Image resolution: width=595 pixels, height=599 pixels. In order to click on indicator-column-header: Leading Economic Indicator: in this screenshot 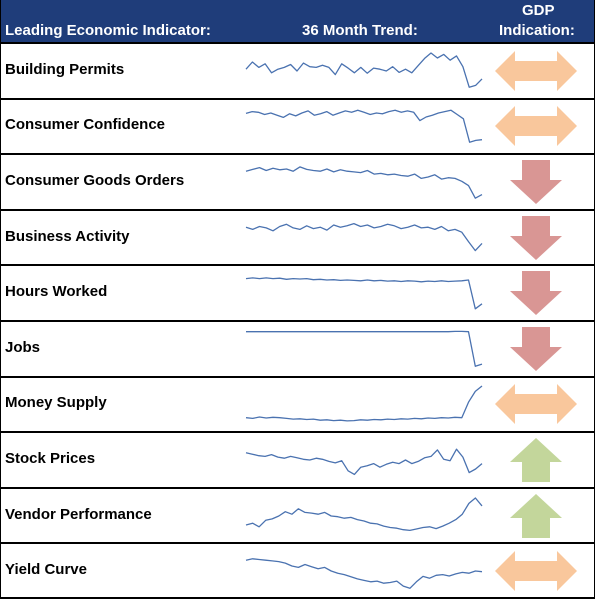, I will do `click(108, 30)`.